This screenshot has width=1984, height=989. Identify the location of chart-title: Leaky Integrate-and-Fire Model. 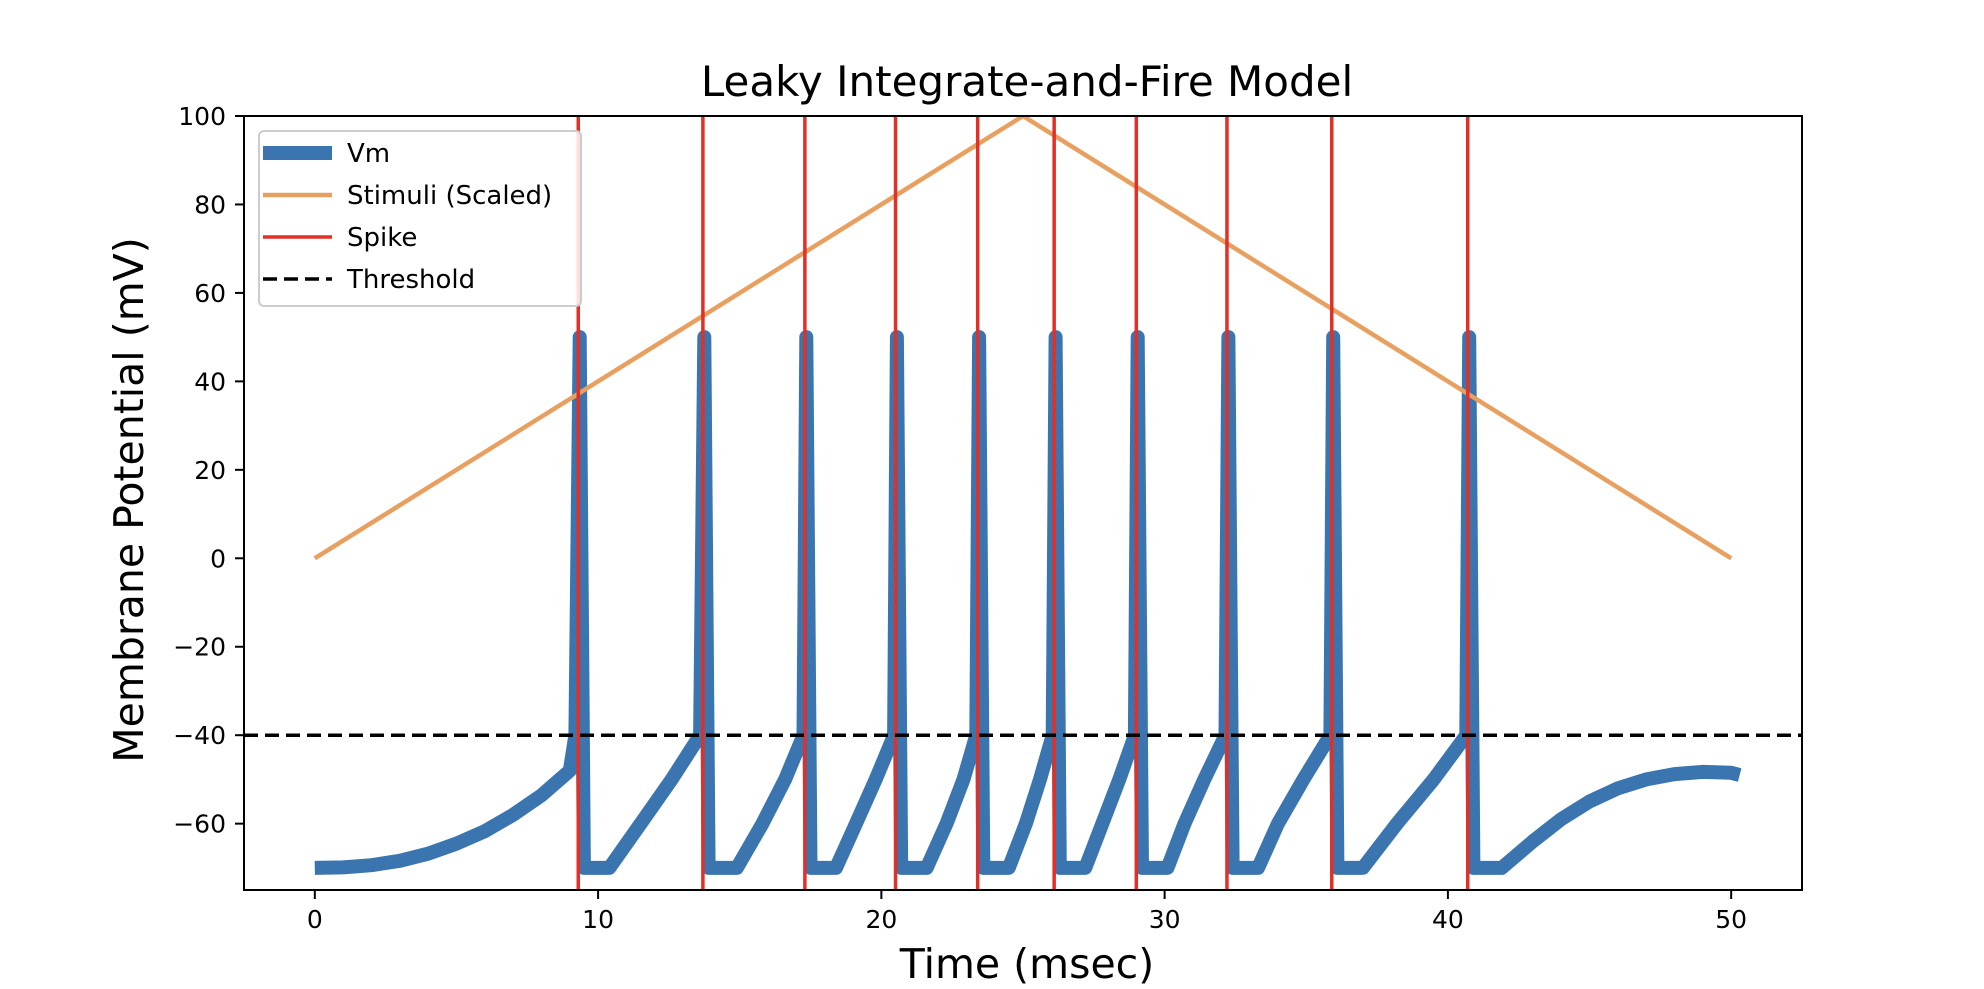
(1027, 81).